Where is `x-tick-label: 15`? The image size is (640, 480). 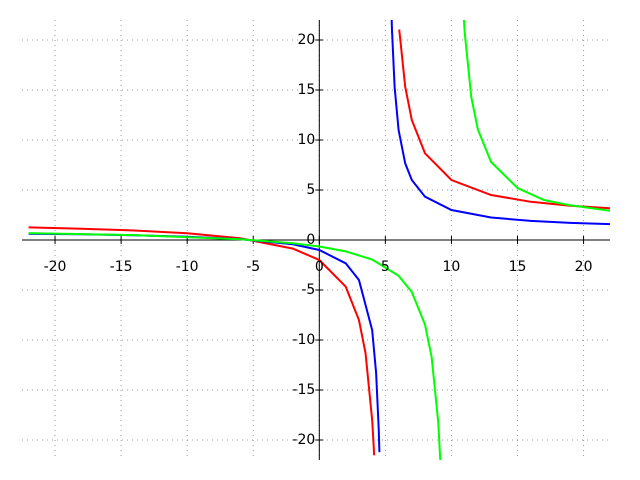
x-tick-label: 15 is located at coordinates (518, 267).